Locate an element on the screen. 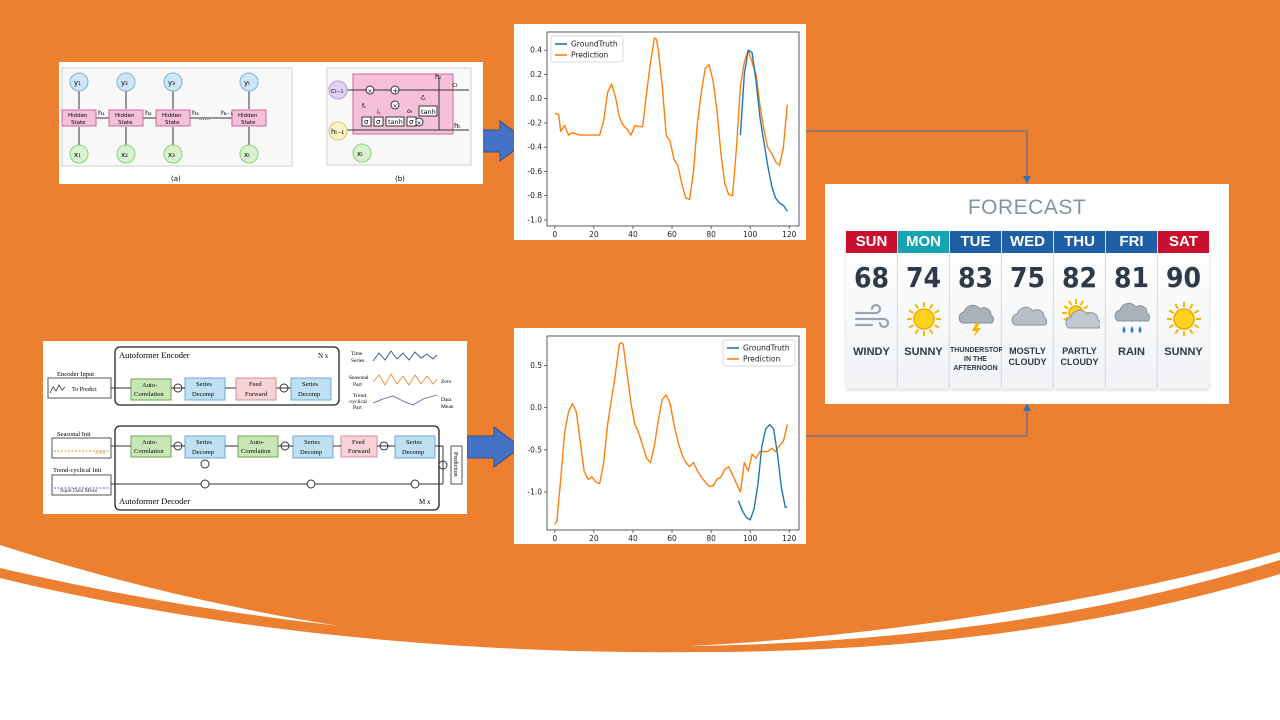 Image resolution: width=1280 pixels, height=720 pixels. legend-seasonal-1: Seasonal is located at coordinates (359, 378).